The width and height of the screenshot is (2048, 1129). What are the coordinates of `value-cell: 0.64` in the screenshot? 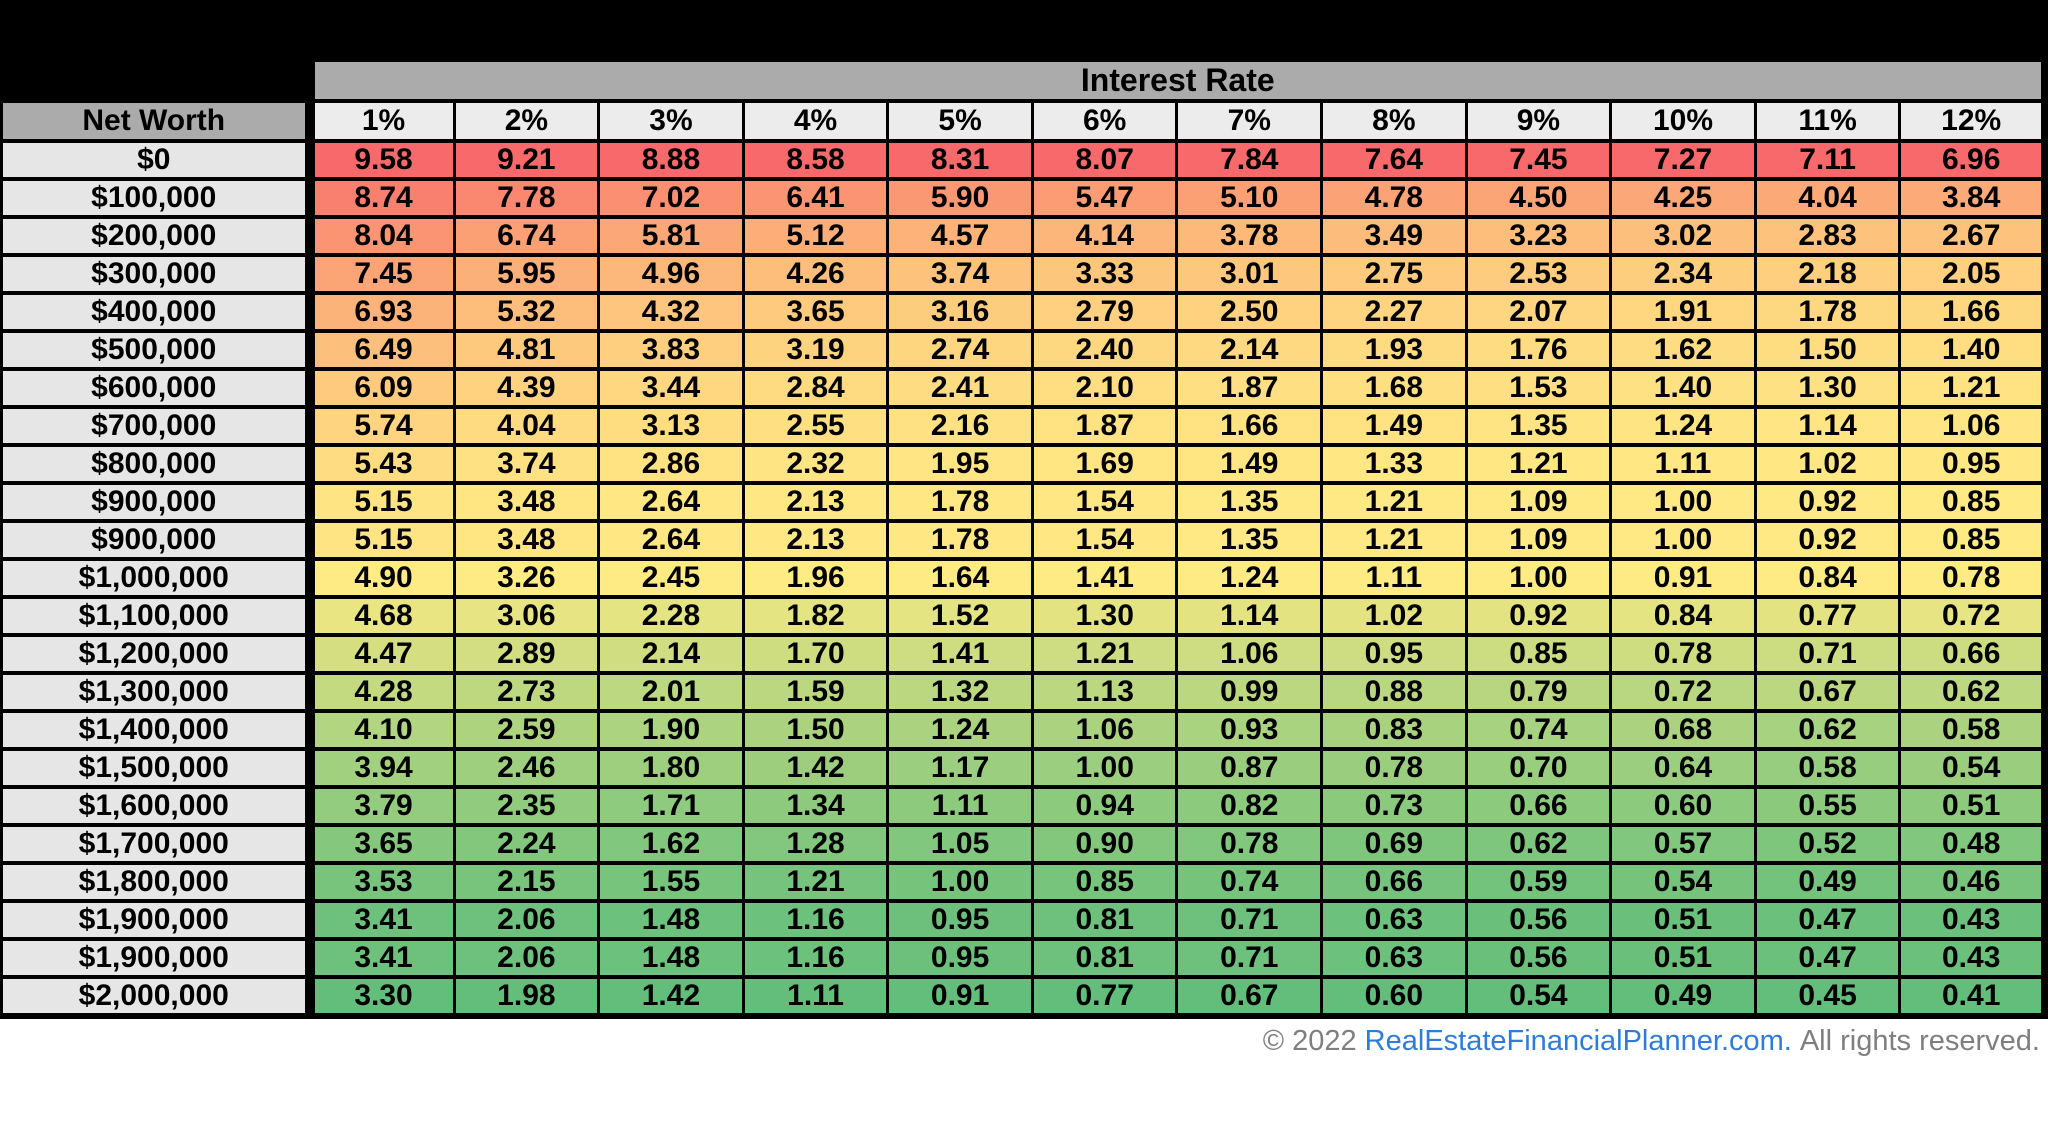 It's located at (1683, 768).